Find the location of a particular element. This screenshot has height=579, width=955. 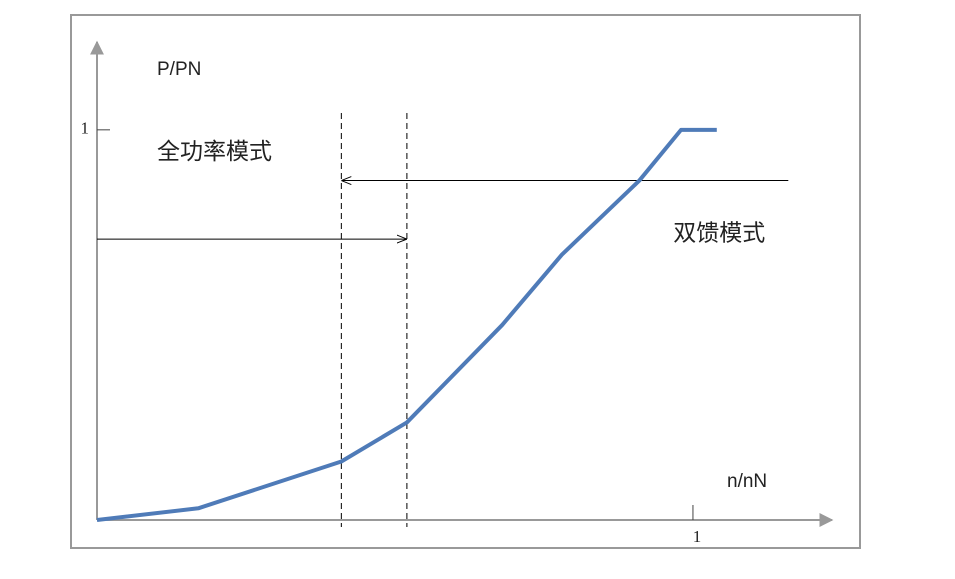

x-tick-label: 1 is located at coordinates (697, 536).